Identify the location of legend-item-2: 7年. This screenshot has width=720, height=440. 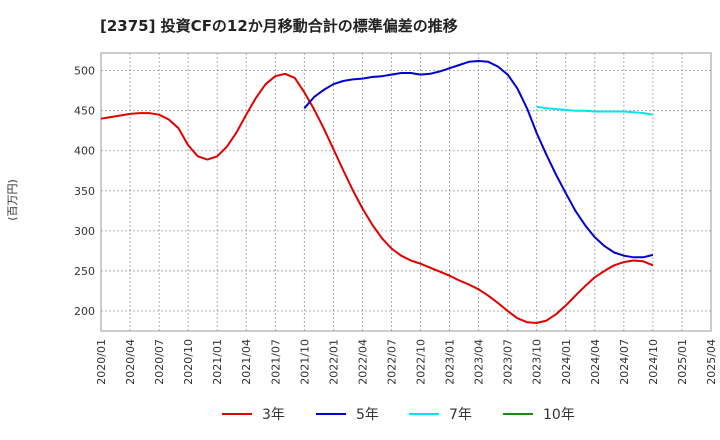
(440, 415).